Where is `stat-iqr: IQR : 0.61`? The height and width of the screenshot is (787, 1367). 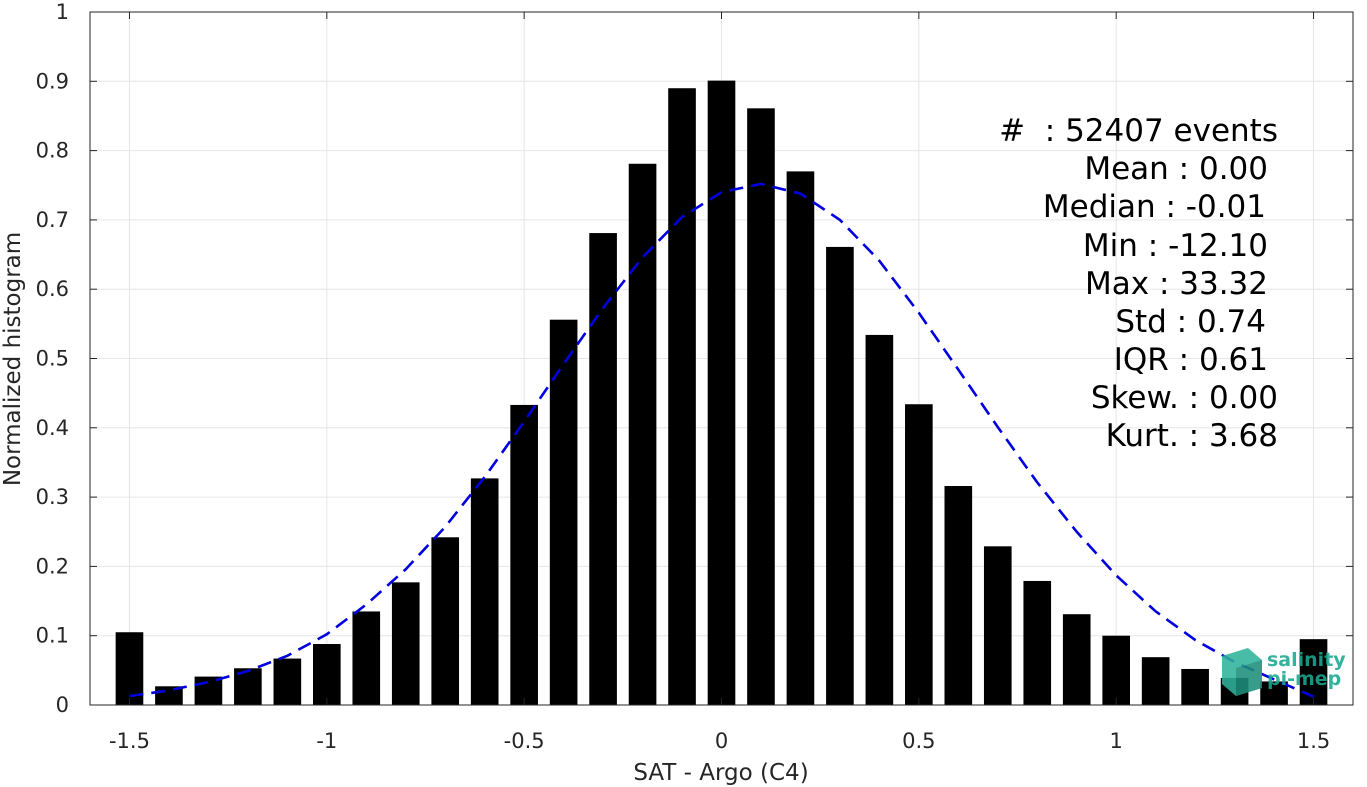 stat-iqr: IQR : 0.61 is located at coordinates (1191, 360).